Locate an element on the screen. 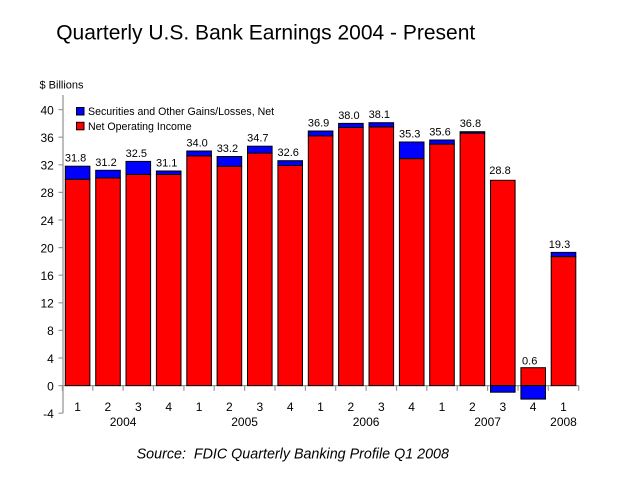  svg-text: 33.2 is located at coordinates (227, 149).